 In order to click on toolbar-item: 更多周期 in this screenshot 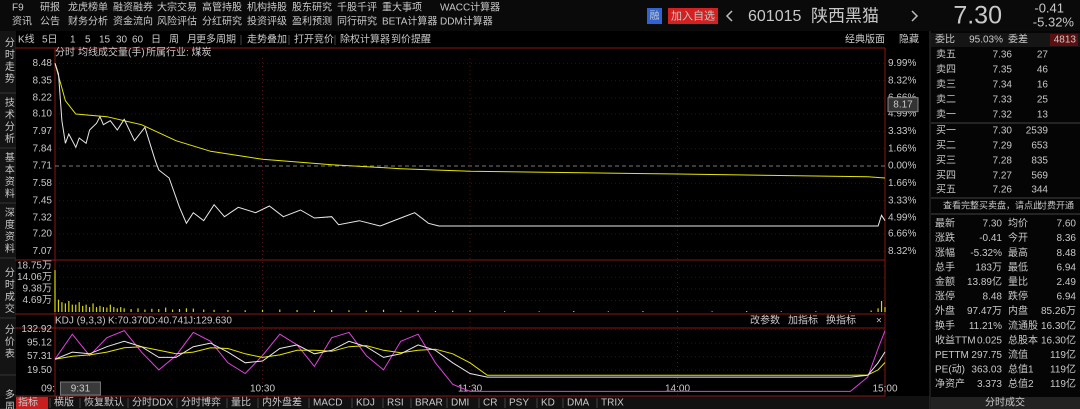, I will do `click(216, 39)`.